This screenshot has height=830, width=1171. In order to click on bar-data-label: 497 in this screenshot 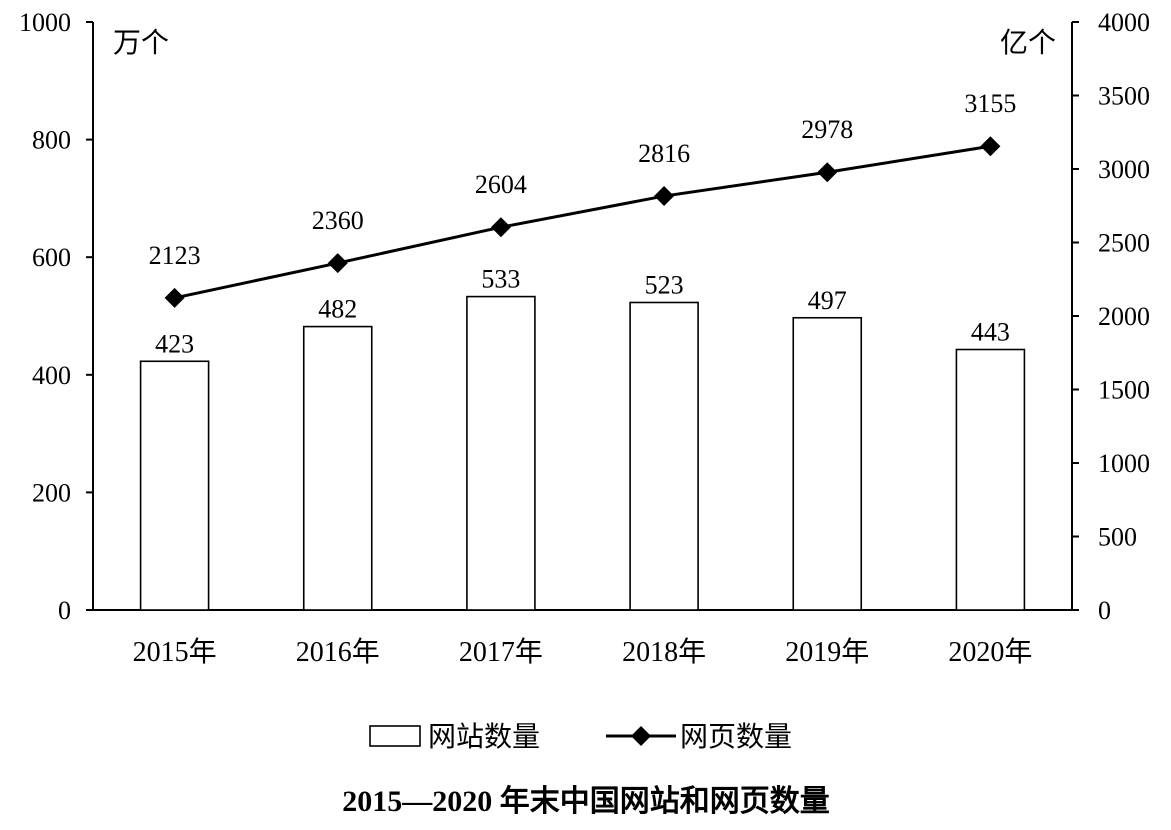, I will do `click(827, 300)`.